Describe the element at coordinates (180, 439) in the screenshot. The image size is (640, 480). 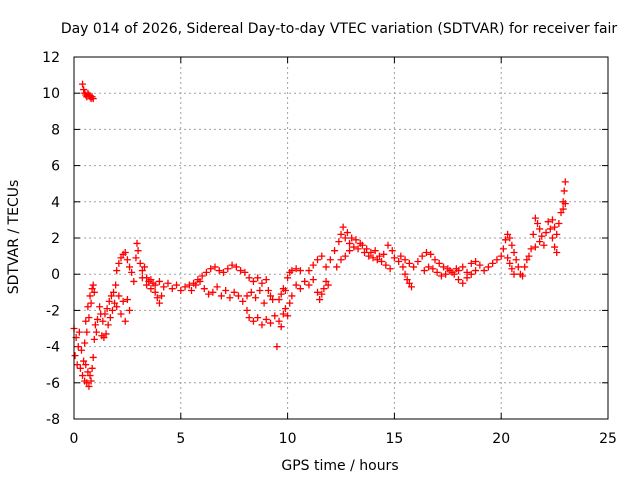
I see `x-tick-label: 5` at that location.